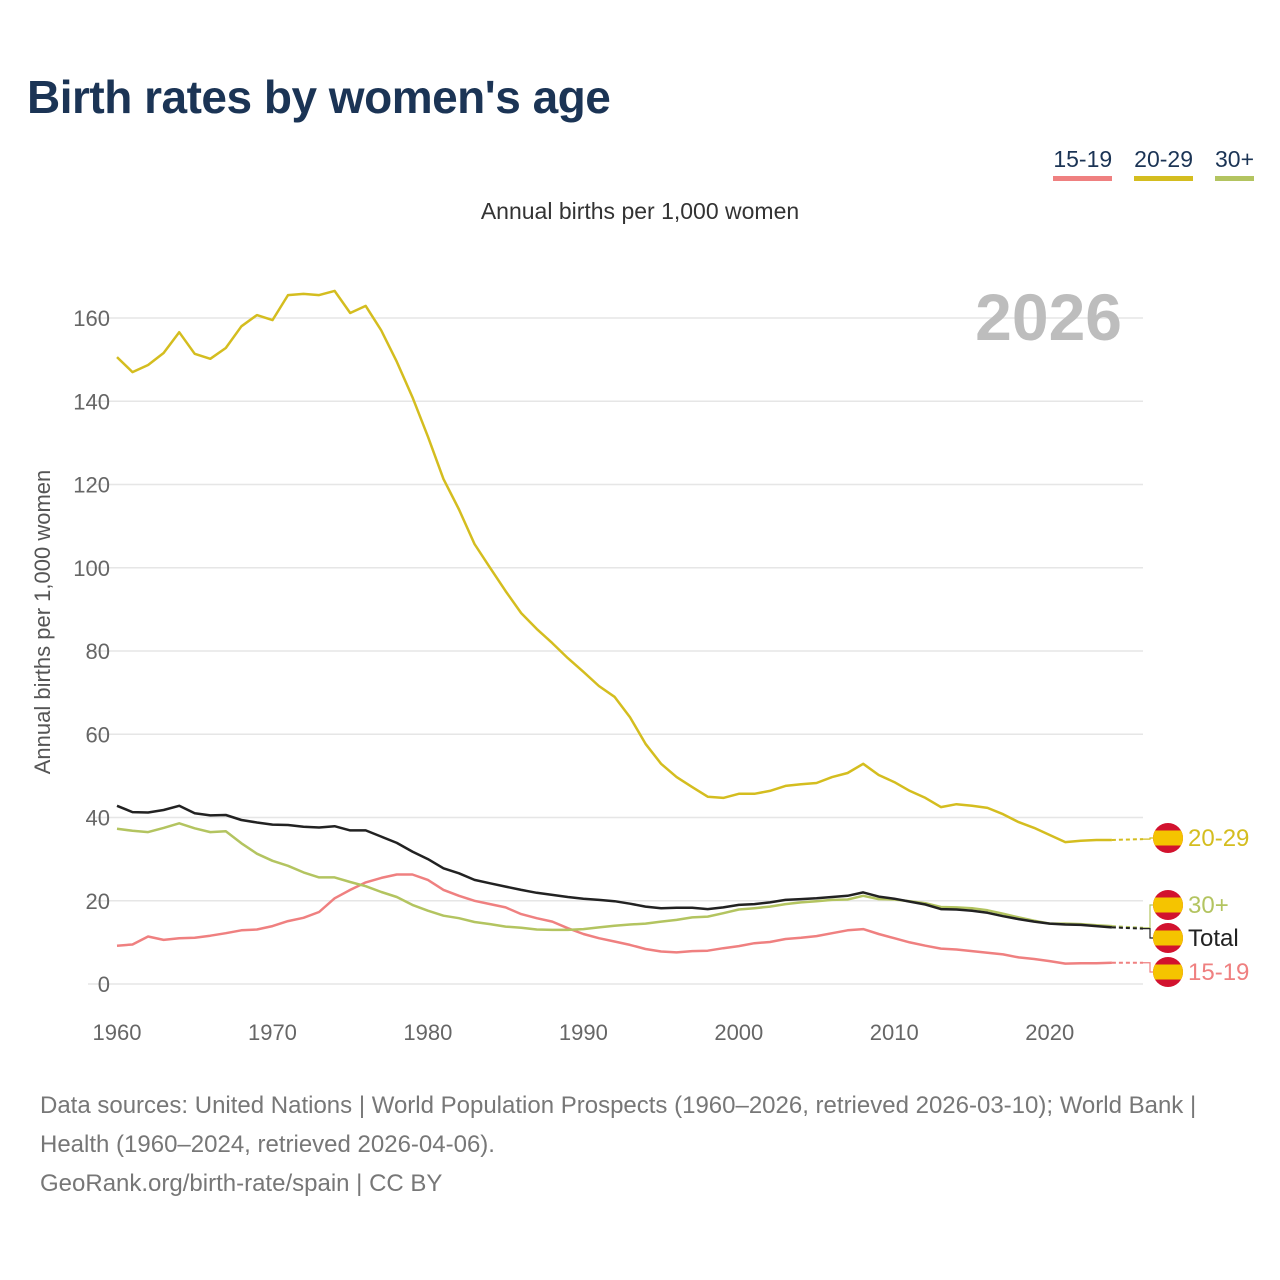 The width and height of the screenshot is (1280, 1280). Describe the element at coordinates (91, 485) in the screenshot. I see `y-tick-label: 120` at that location.